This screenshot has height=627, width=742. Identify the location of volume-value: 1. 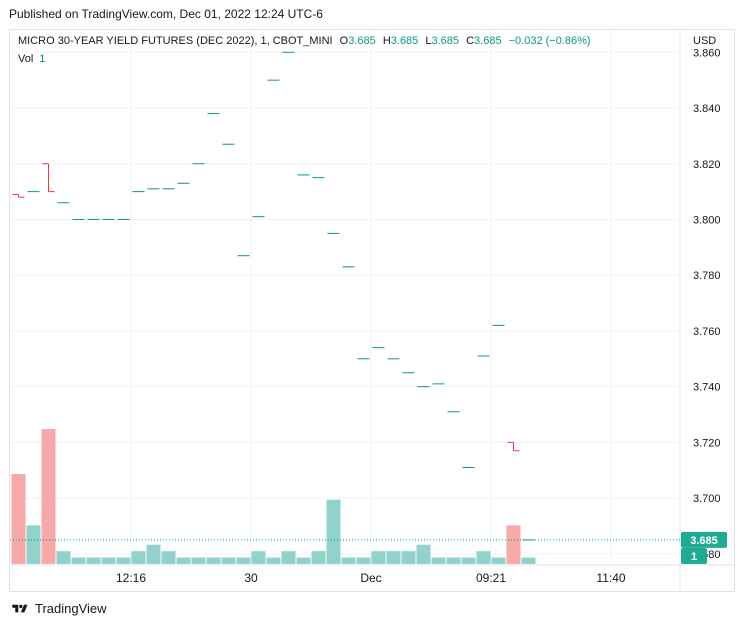
(42, 59).